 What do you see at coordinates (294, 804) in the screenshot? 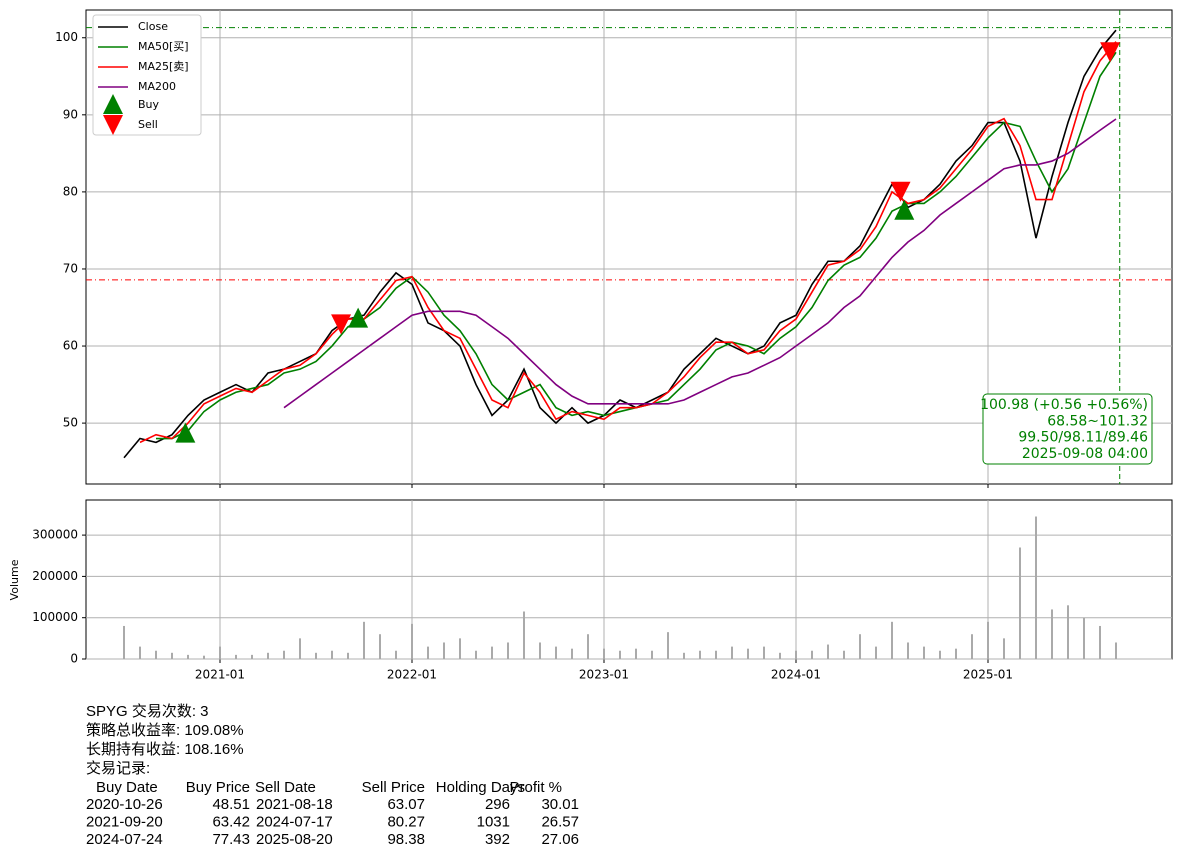
I see `table-cell: 2021-08-18` at bounding box center [294, 804].